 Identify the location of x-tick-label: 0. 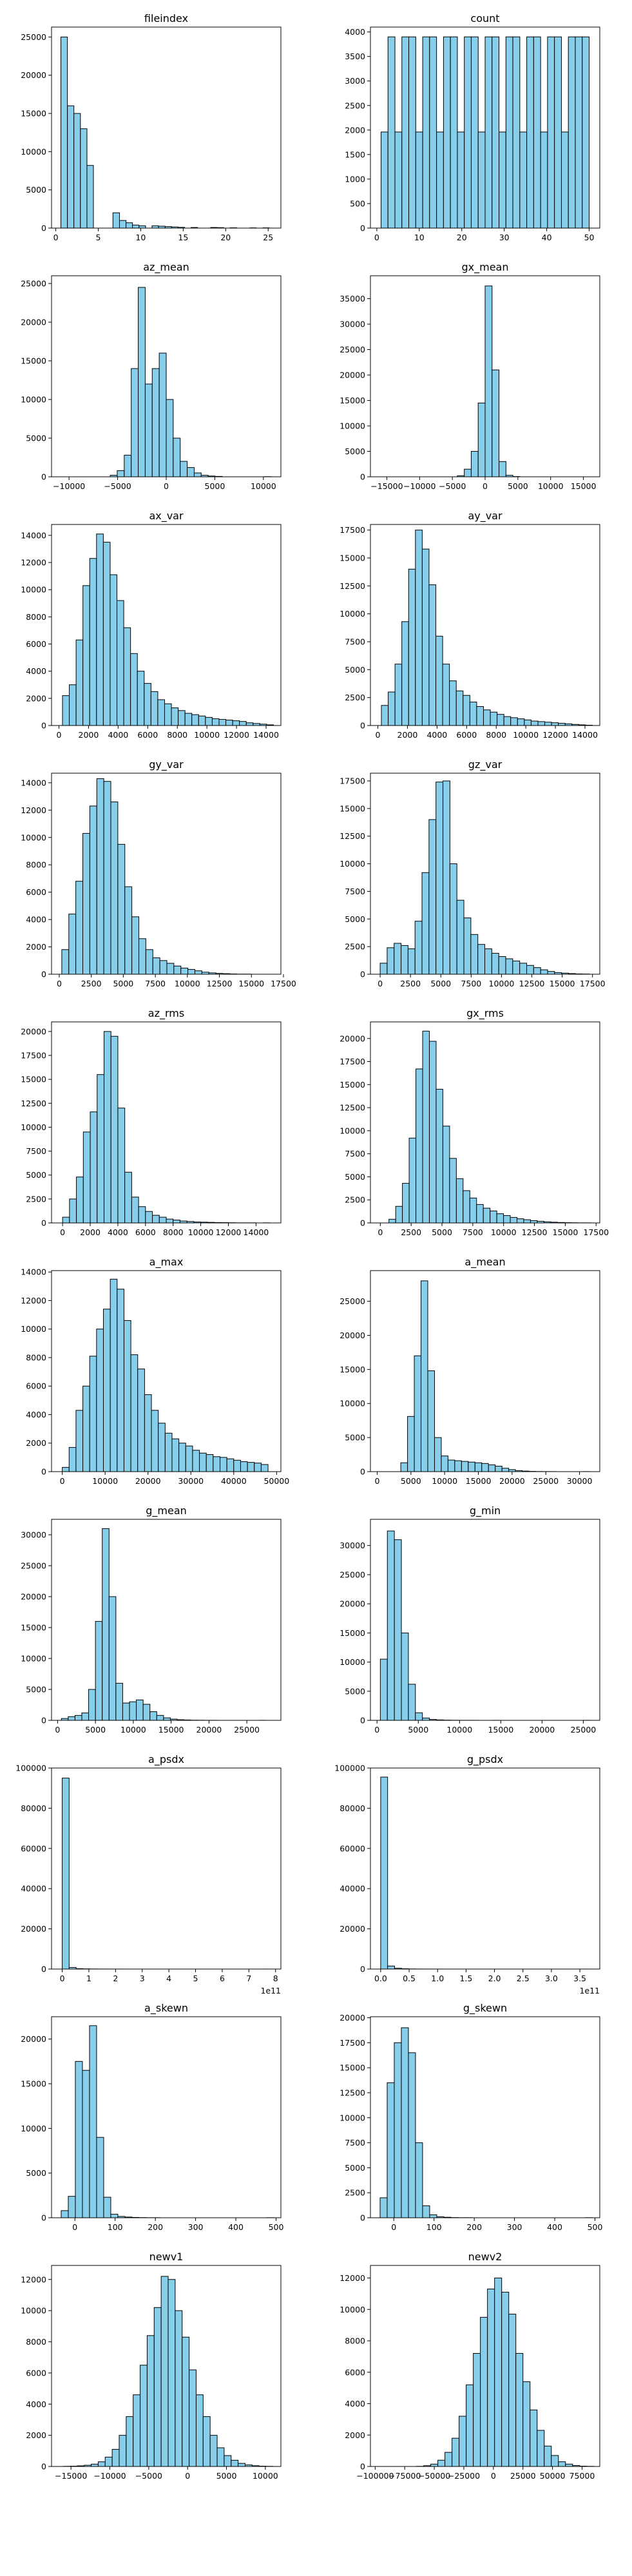
(63, 1232).